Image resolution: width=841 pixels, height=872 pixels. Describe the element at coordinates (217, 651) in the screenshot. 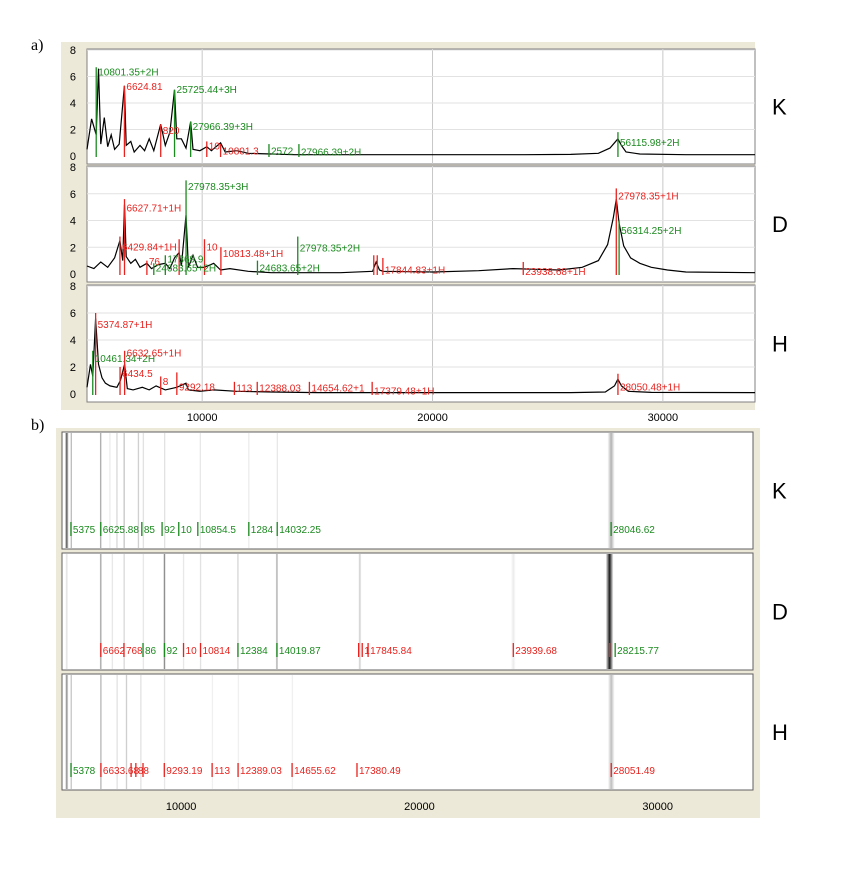

I see `peak-label: 10814` at that location.